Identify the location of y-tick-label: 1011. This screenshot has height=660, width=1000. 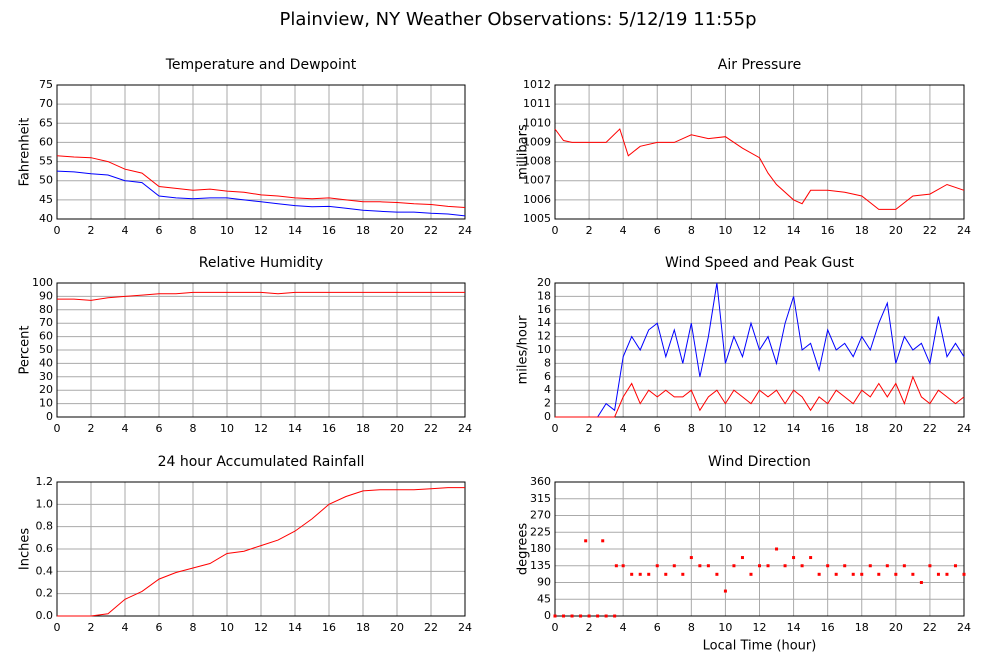
(537, 103).